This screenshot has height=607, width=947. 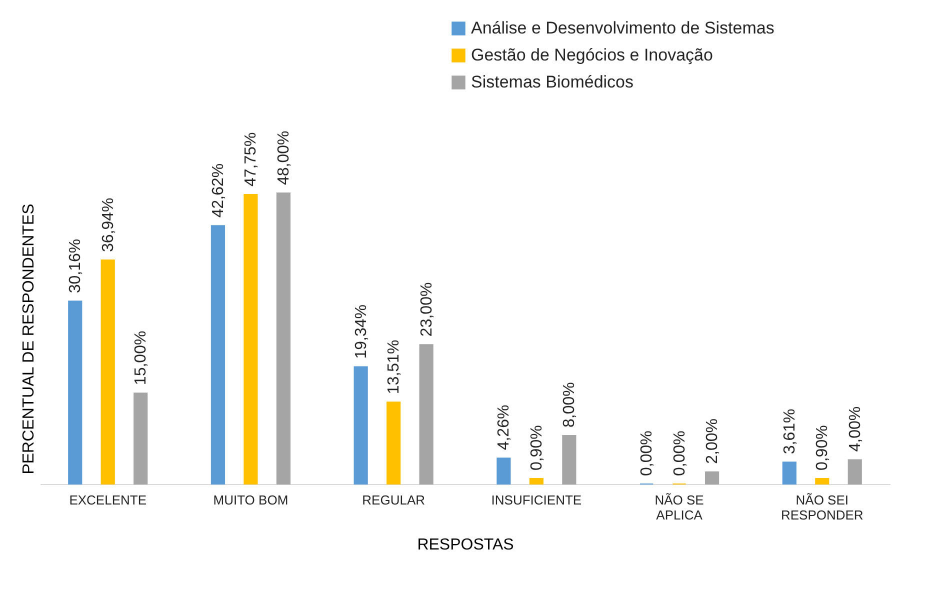 I want to click on x-tick-label: EXCELENTE, so click(x=108, y=500).